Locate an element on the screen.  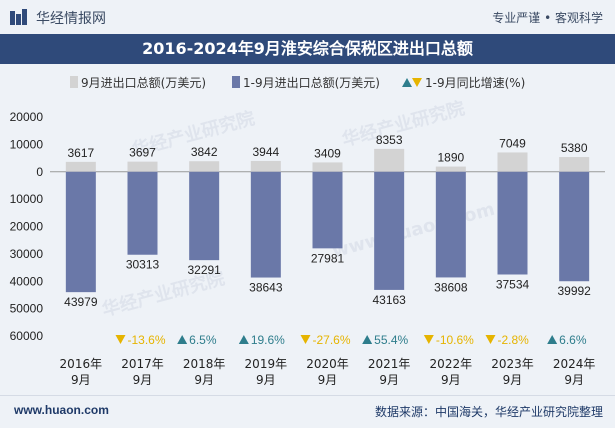
x-category-label: 2019年 is located at coordinates (266, 364).